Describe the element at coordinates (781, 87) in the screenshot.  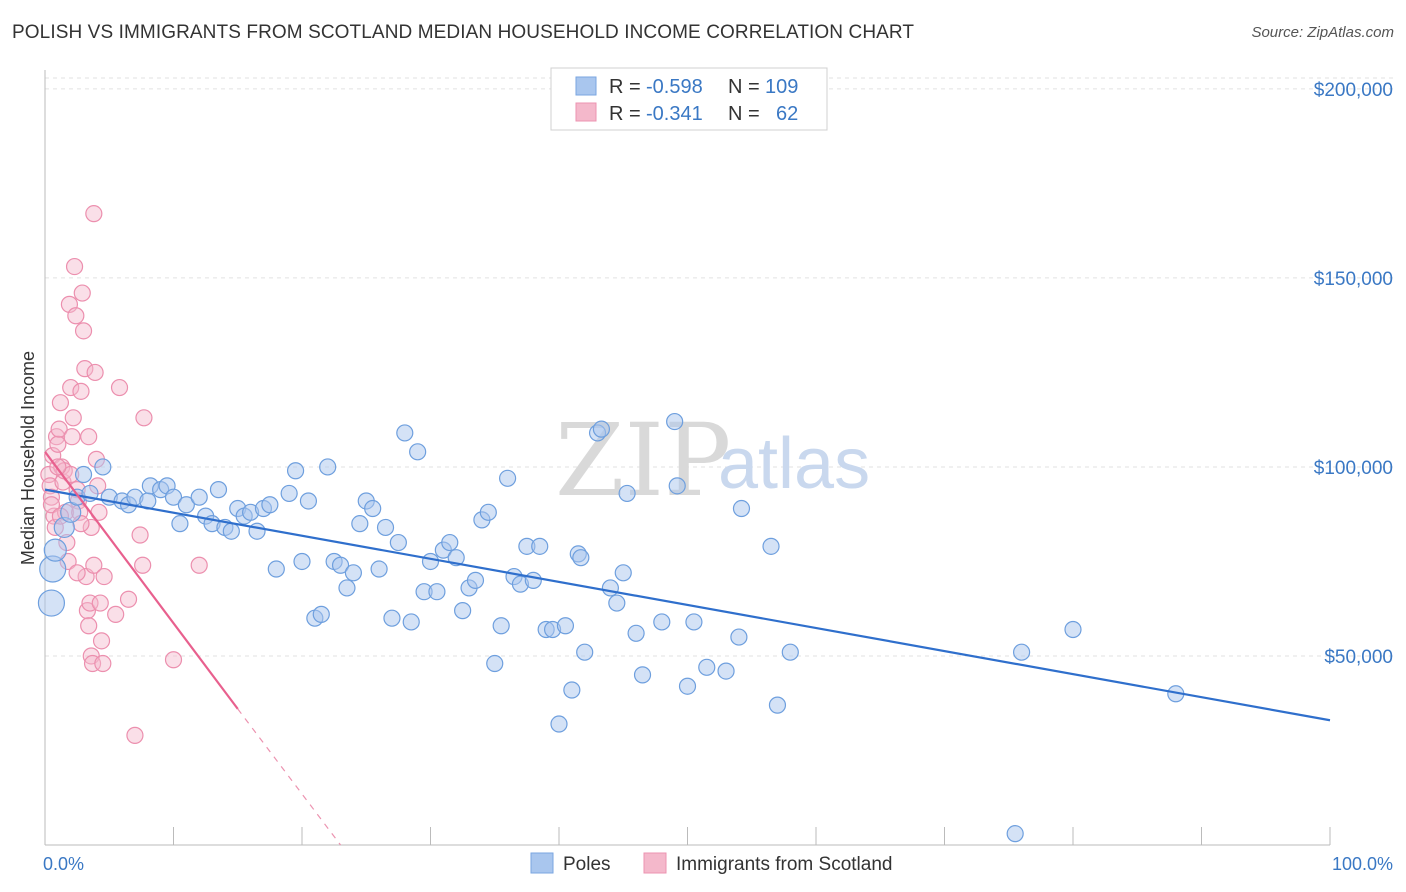
I see `legend-n-value-poles: 109` at that location.